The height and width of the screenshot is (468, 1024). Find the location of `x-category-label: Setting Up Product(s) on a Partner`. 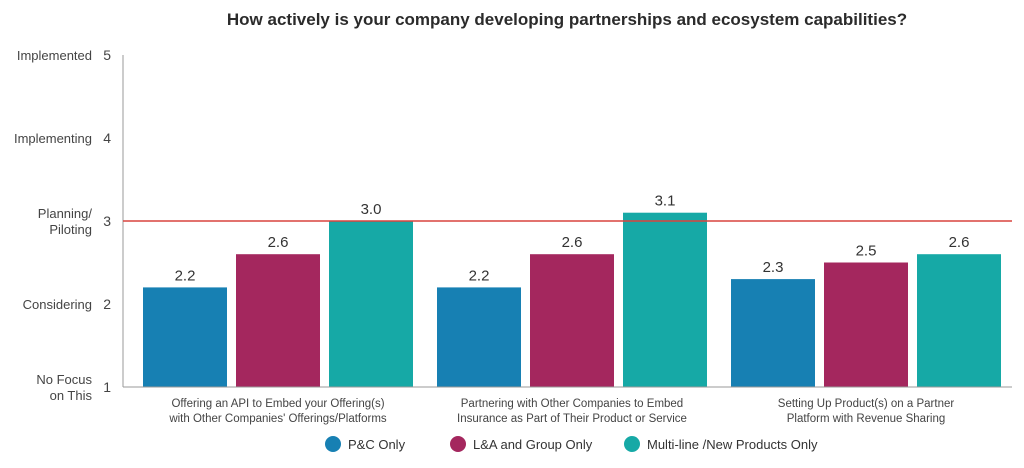

x-category-label: Setting Up Product(s) on a Partner is located at coordinates (866, 404).